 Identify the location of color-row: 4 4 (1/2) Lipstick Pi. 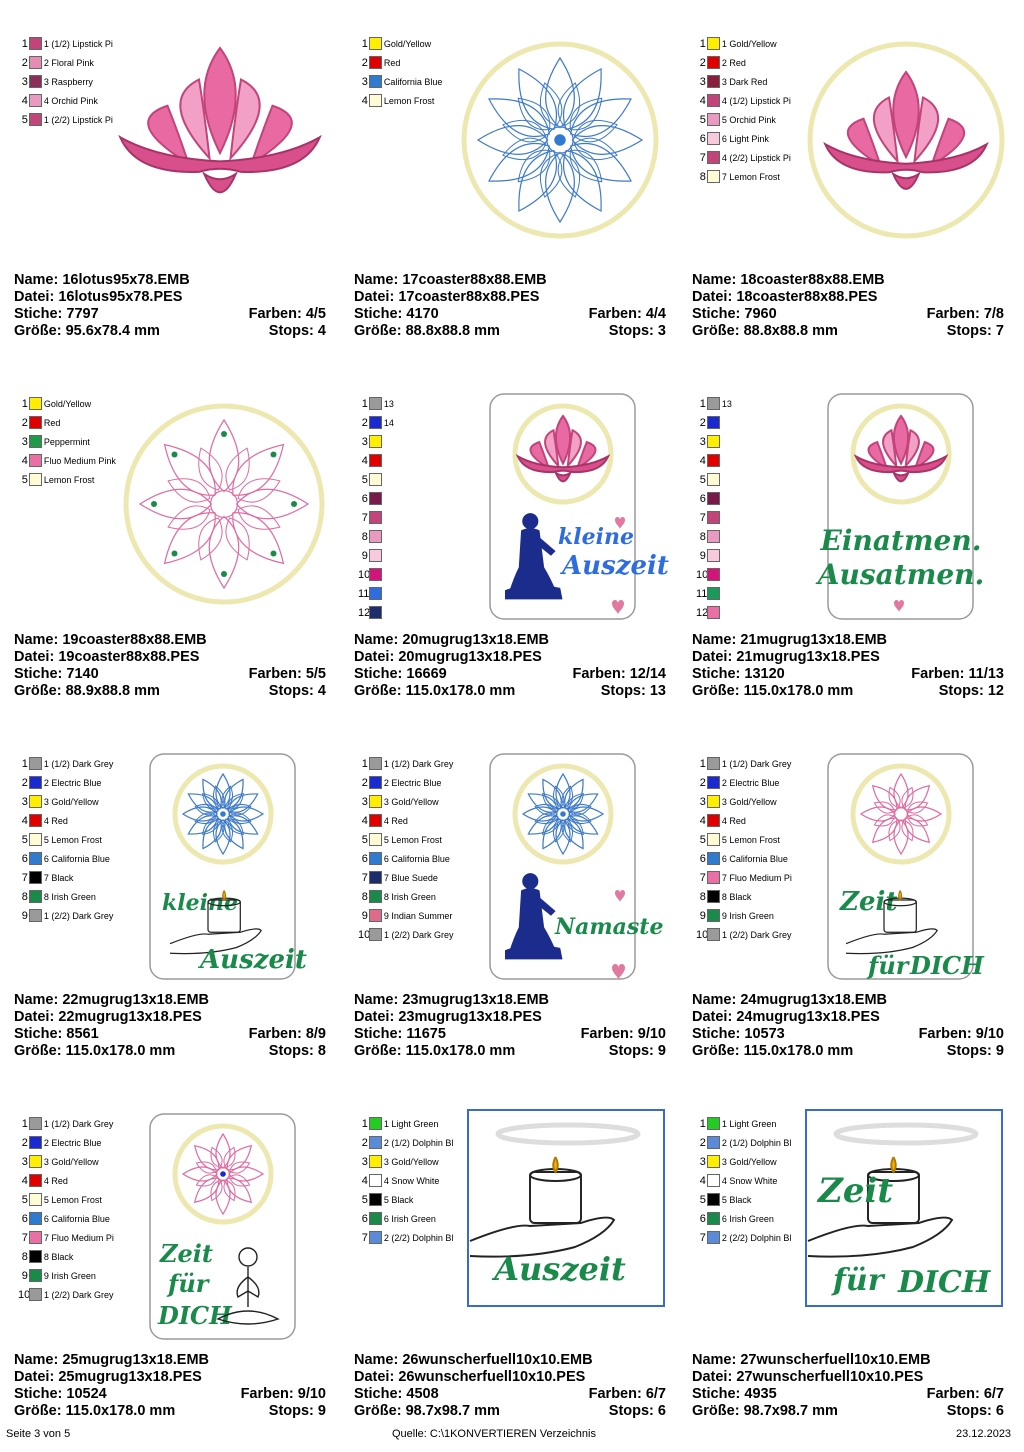
(748, 100).